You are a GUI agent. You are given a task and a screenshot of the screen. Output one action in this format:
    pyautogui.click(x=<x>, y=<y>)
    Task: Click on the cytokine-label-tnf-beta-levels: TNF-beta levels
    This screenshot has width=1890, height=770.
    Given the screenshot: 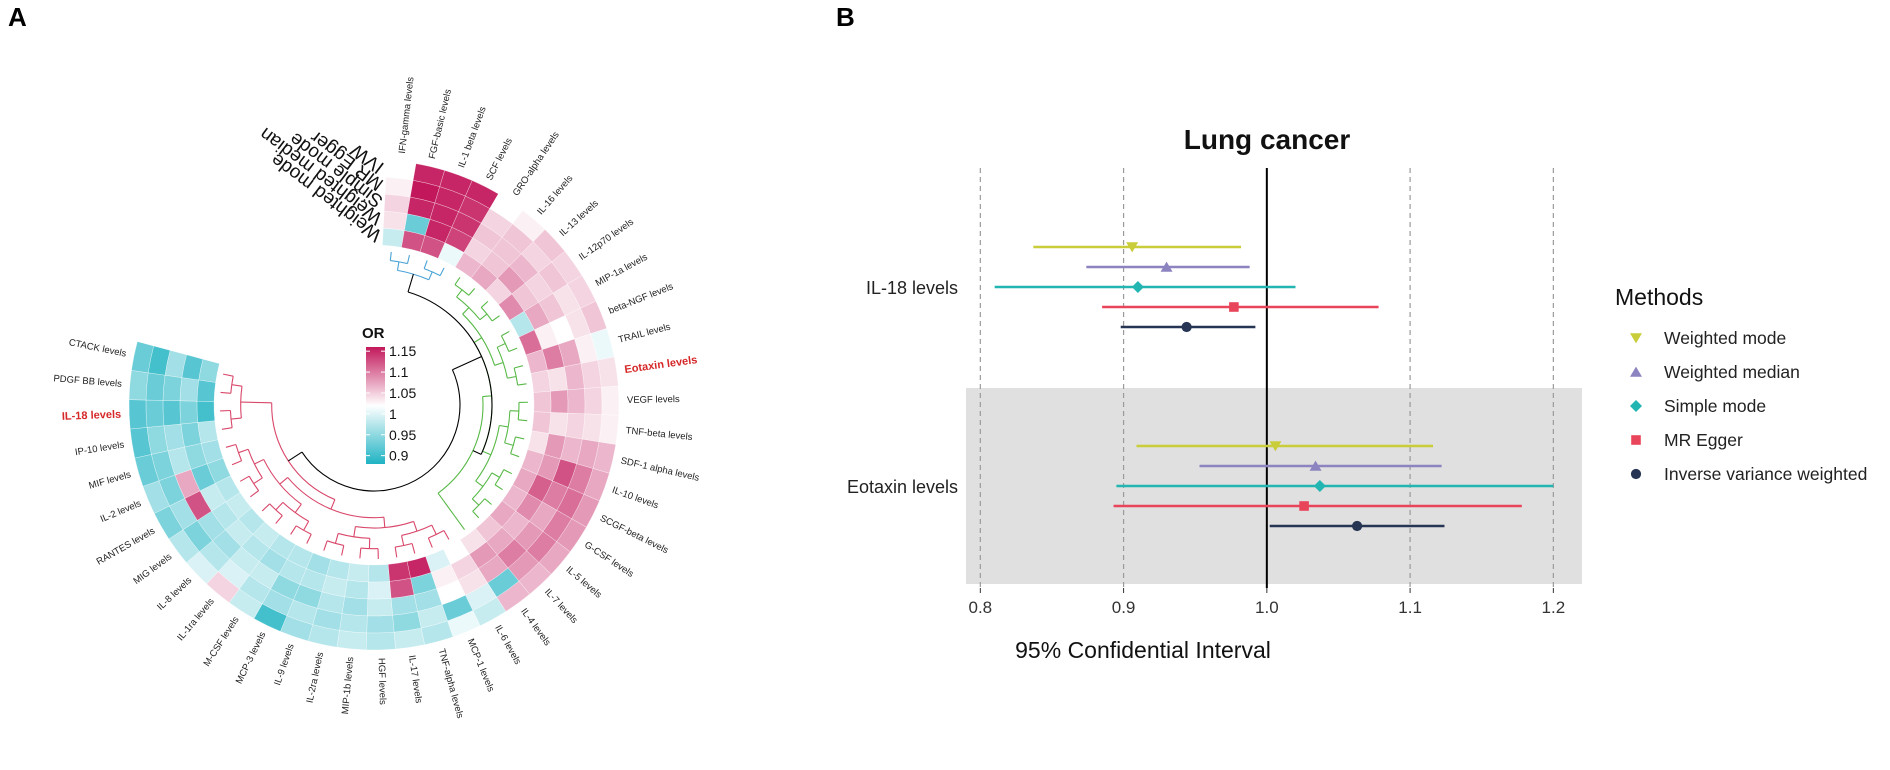 What is the action you would take?
    pyautogui.click(x=659, y=434)
    